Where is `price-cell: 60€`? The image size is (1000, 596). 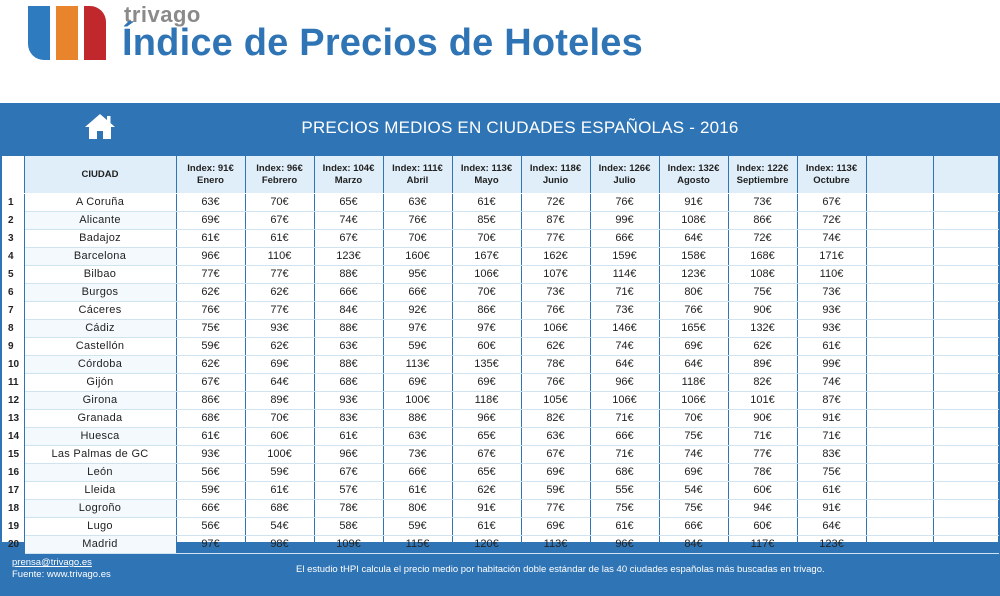
price-cell: 60€ is located at coordinates (763, 526).